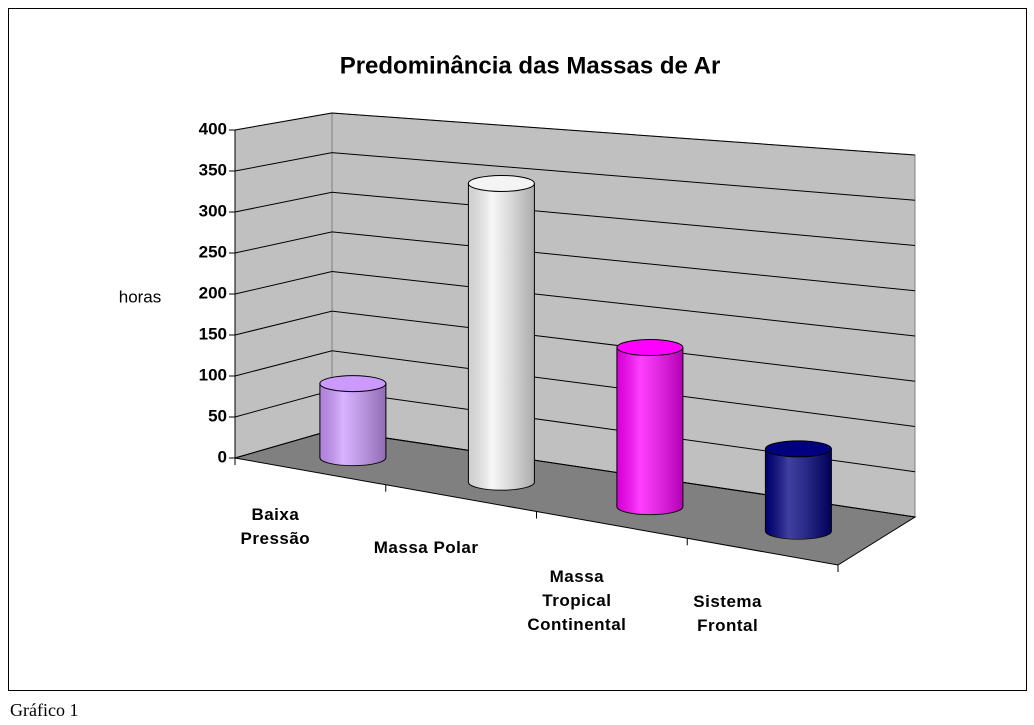 The height and width of the screenshot is (725, 1034). I want to click on y-tick-label: 400, so click(213, 128).